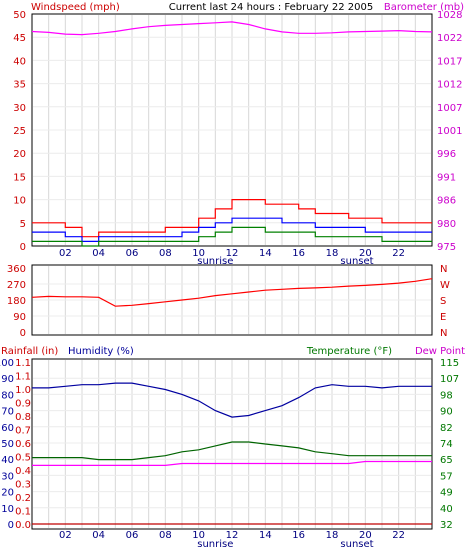 The height and width of the screenshot is (558, 467). I want to click on barometer-tick-7: 991, so click(446, 177).